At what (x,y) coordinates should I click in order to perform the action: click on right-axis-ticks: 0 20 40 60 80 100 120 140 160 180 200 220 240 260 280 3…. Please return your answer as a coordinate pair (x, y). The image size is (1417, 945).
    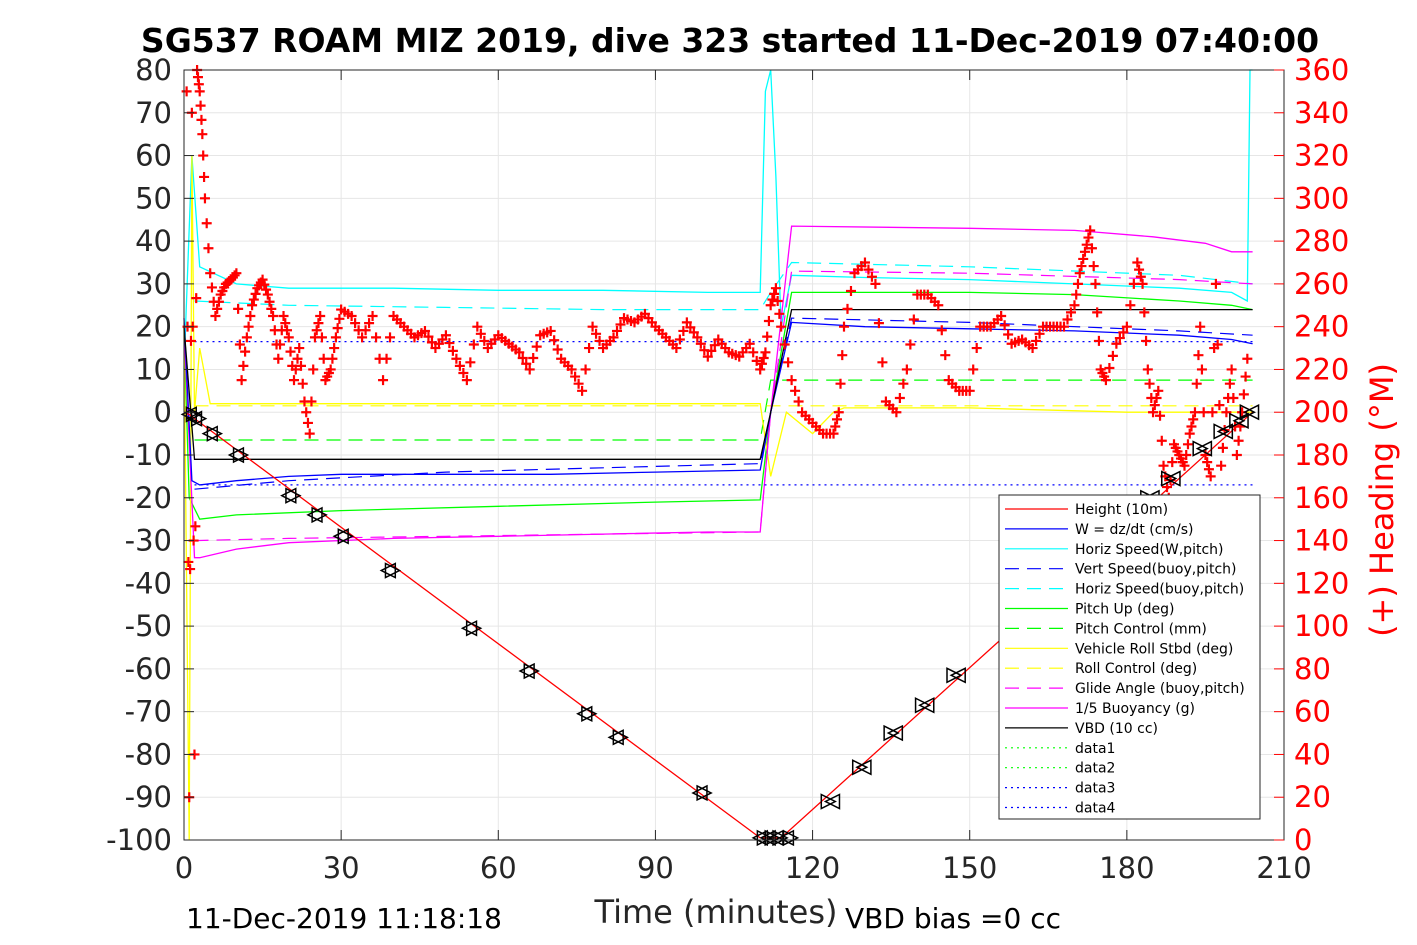
    Looking at the image, I should click on (1311, 455).